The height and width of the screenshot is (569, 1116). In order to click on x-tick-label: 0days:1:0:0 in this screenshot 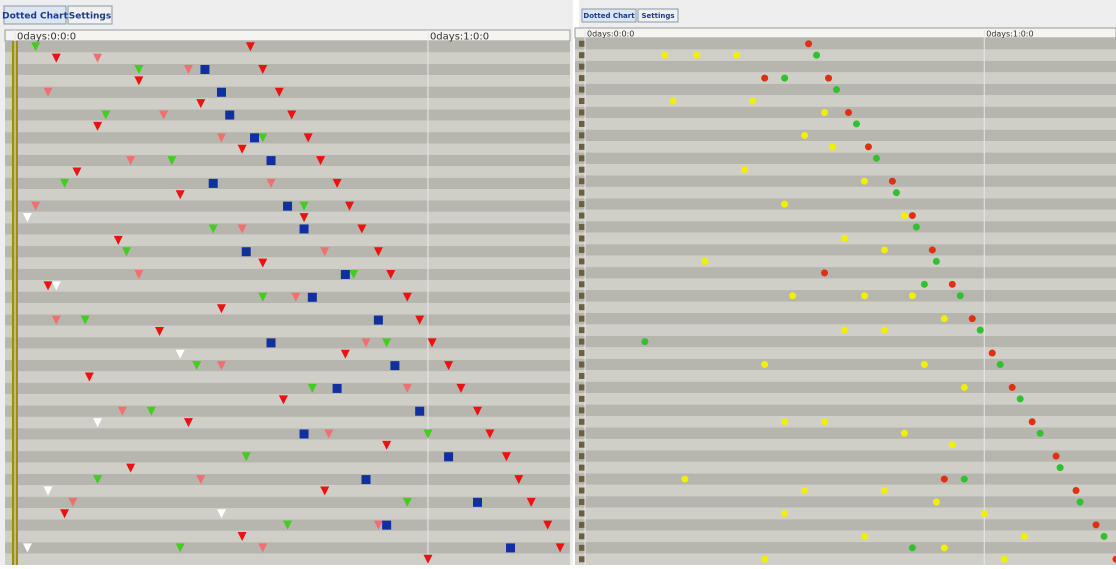, I will do `click(459, 37)`.